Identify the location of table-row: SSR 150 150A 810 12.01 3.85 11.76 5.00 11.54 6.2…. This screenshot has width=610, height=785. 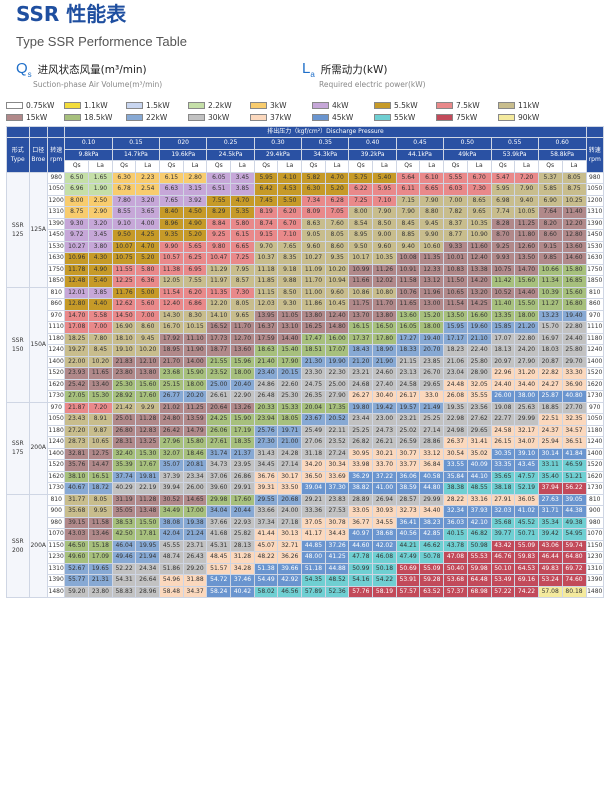
(305, 344).